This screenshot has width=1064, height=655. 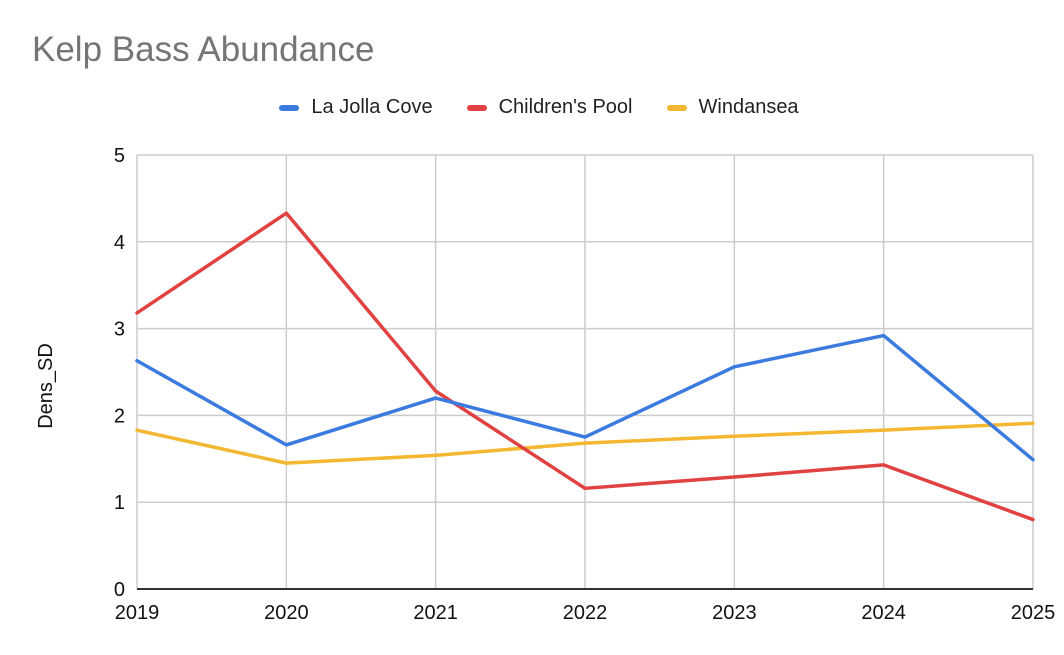 What do you see at coordinates (734, 613) in the screenshot?
I see `x-tick-label: 2023` at bounding box center [734, 613].